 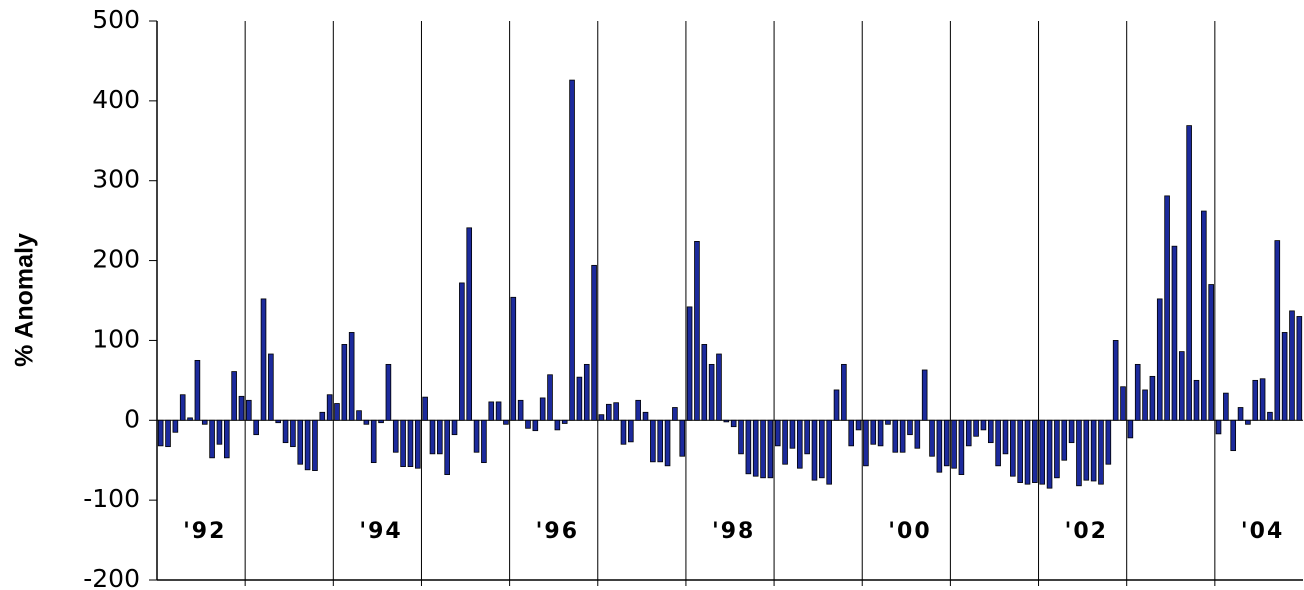 What do you see at coordinates (204, 531) in the screenshot?
I see `x-category-label: '92` at bounding box center [204, 531].